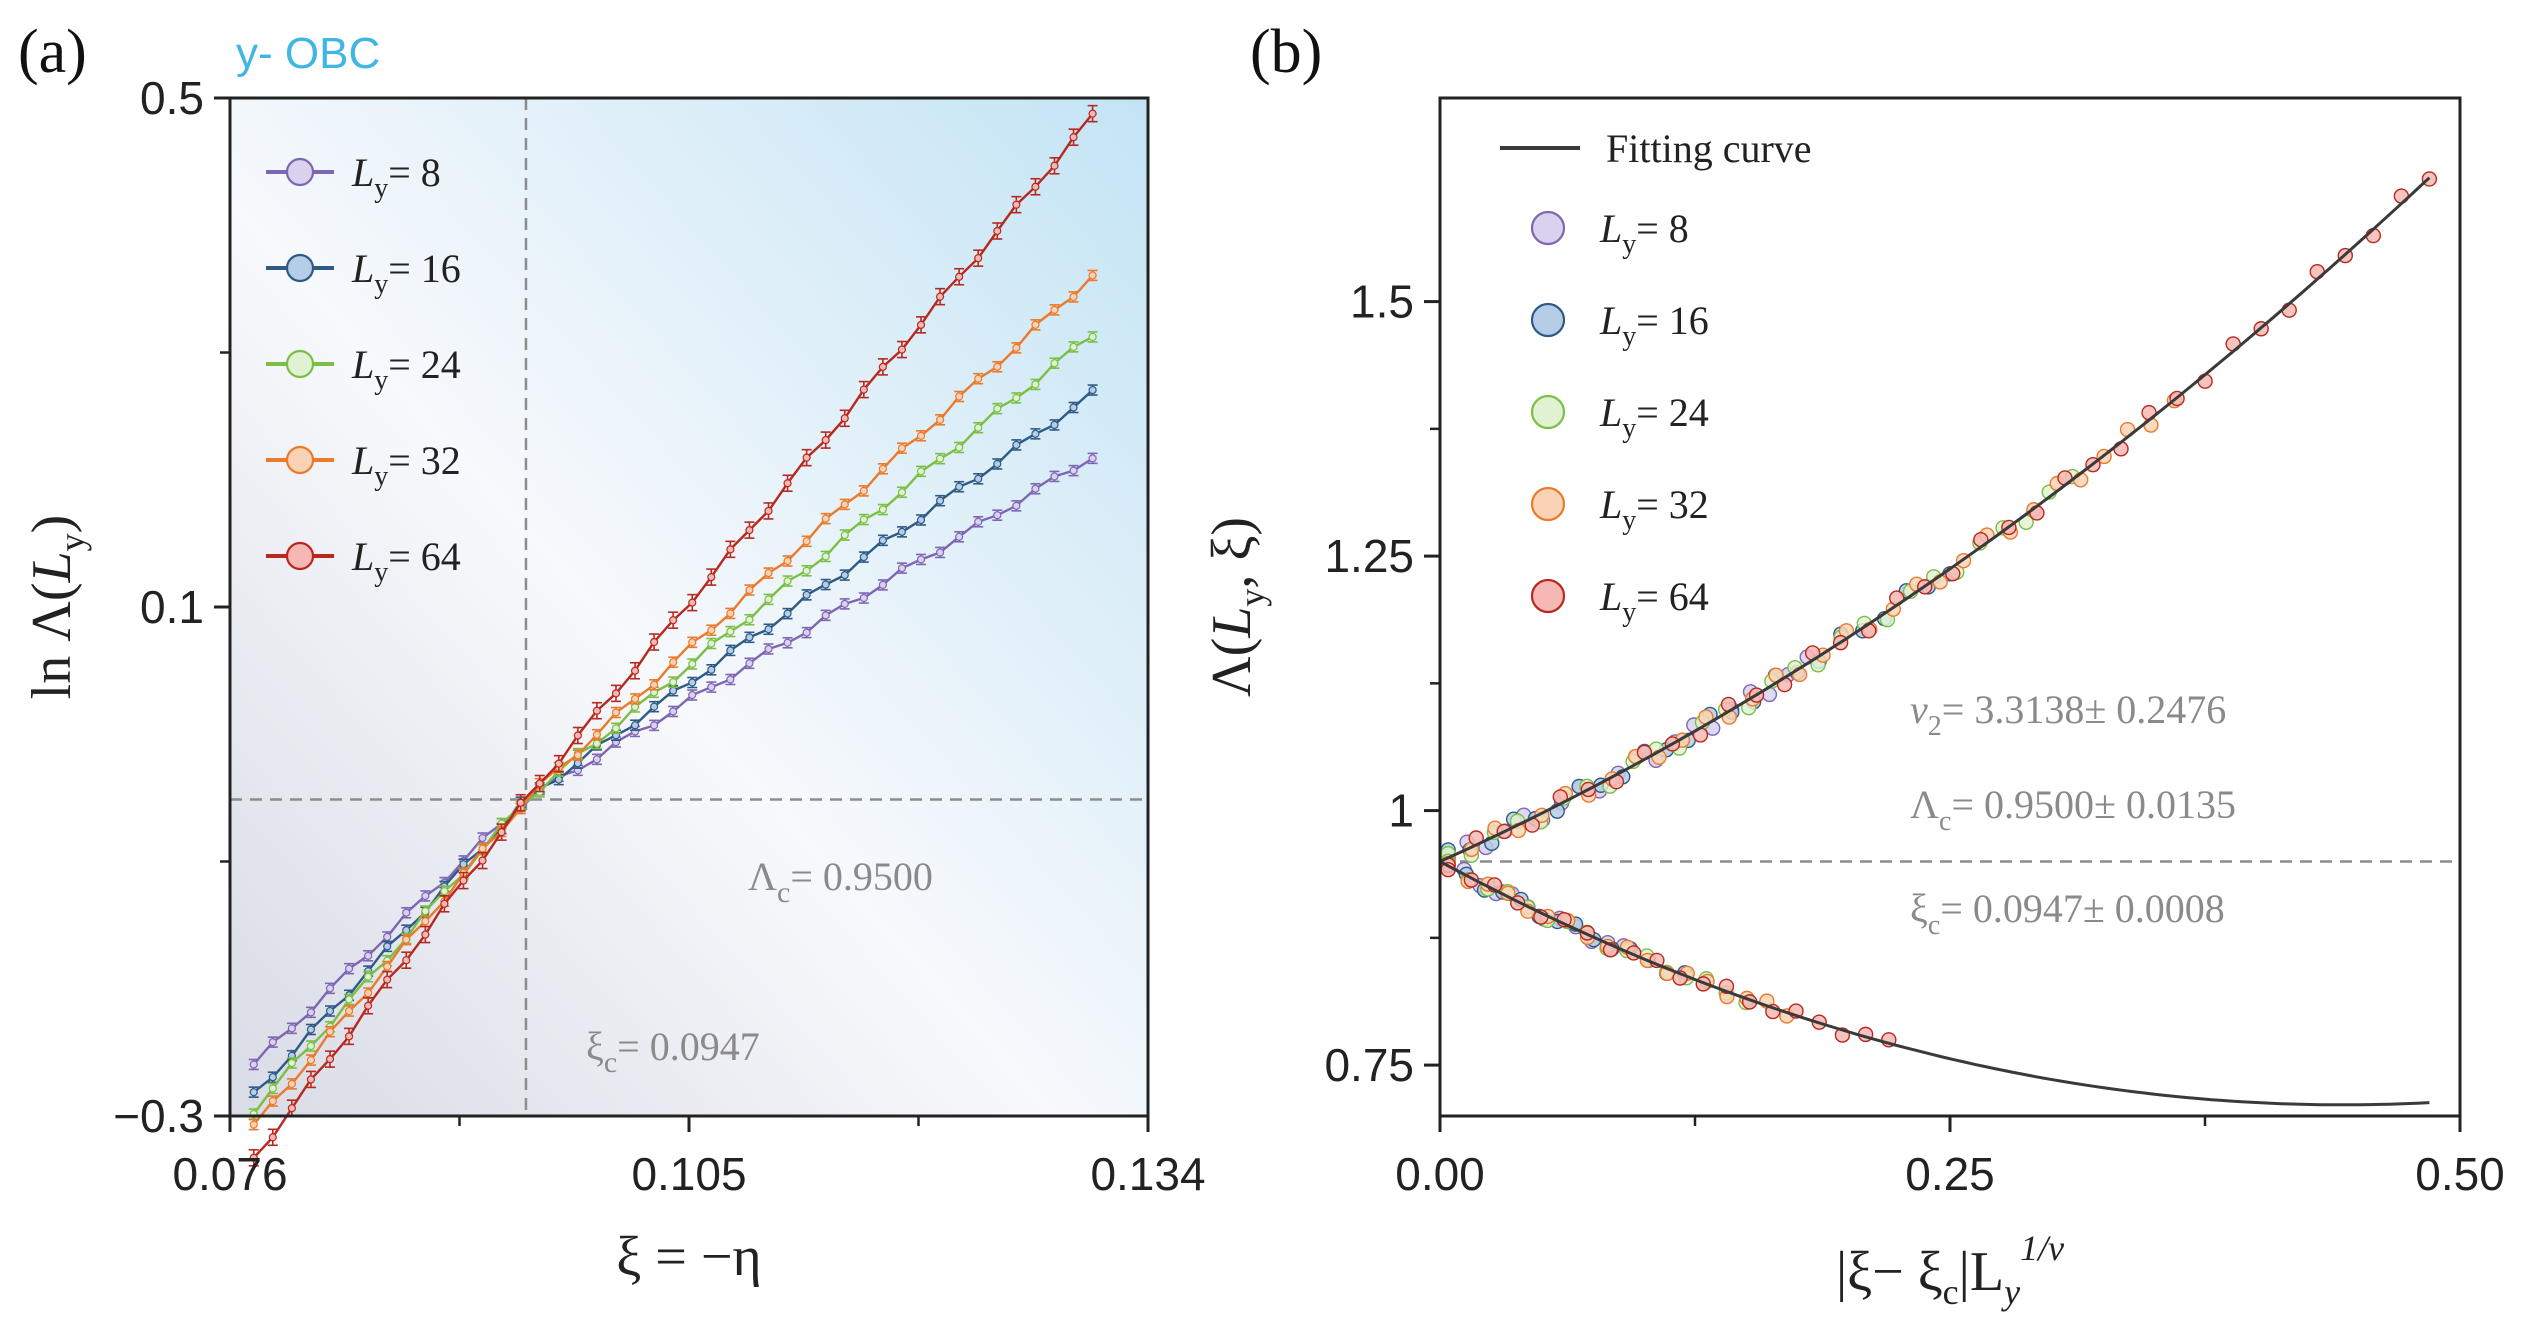  What do you see at coordinates (56, 607) in the screenshot?
I see `y-axis-title-a: ln Λ(Ly)` at bounding box center [56, 607].